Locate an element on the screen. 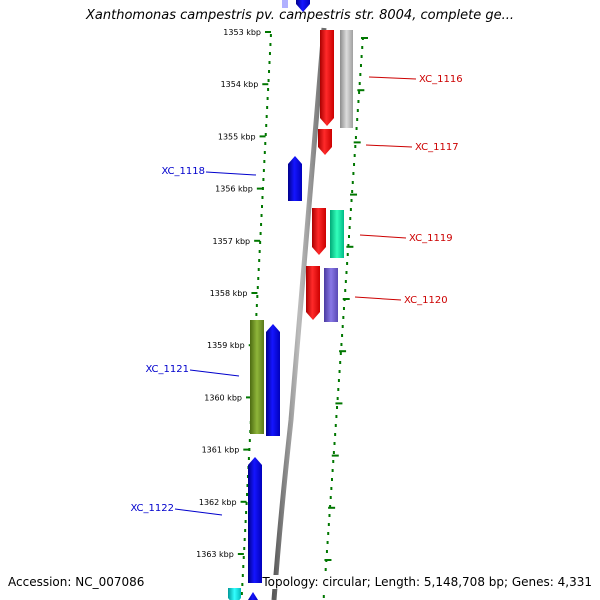 This screenshot has height=600, width=600. feature-blue-top is located at coordinates (303, 6).